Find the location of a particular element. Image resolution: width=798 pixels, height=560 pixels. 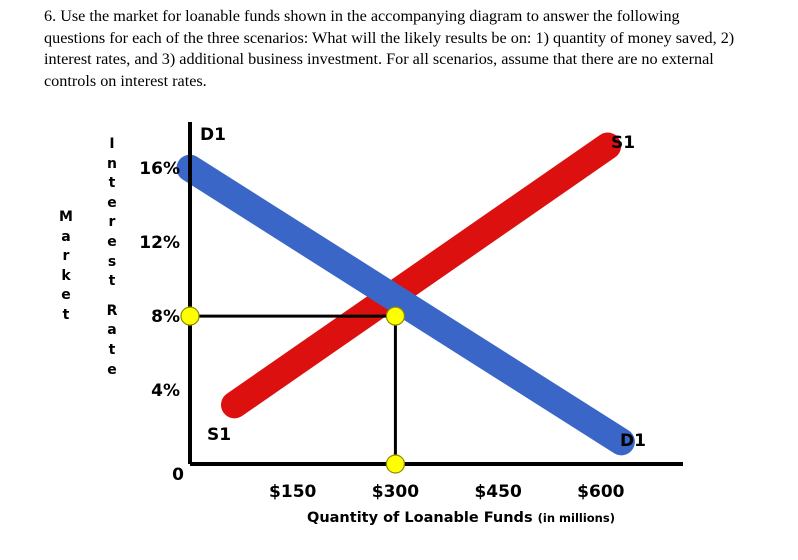

equilibrium-point-marker is located at coordinates (395, 316).